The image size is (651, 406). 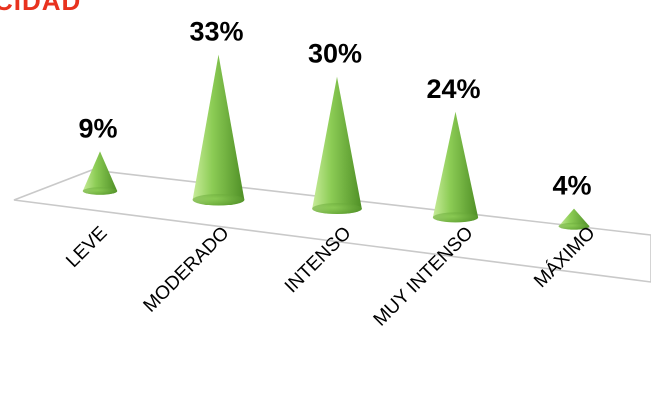 I want to click on cone-muy-intenso, so click(x=455, y=167).